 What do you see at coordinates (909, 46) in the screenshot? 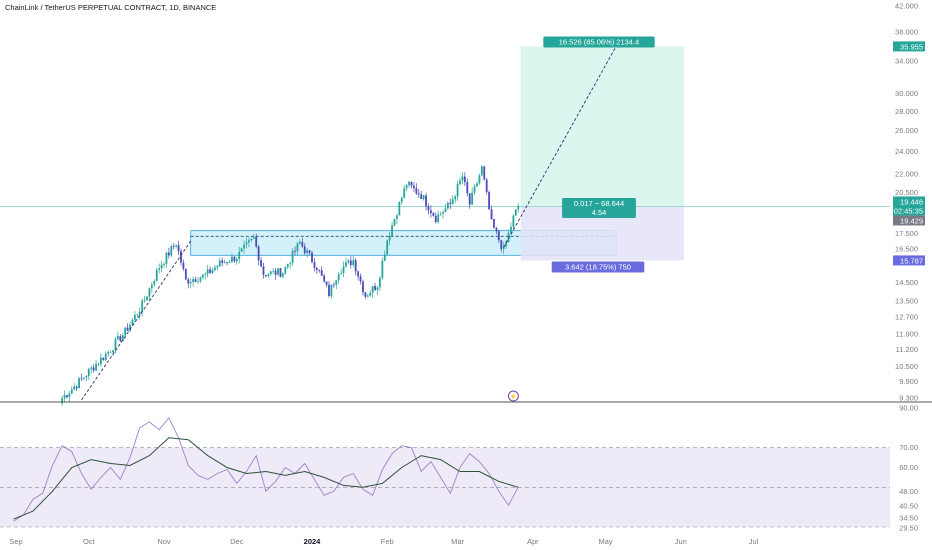
I see `target-price-tag: 35.955` at bounding box center [909, 46].